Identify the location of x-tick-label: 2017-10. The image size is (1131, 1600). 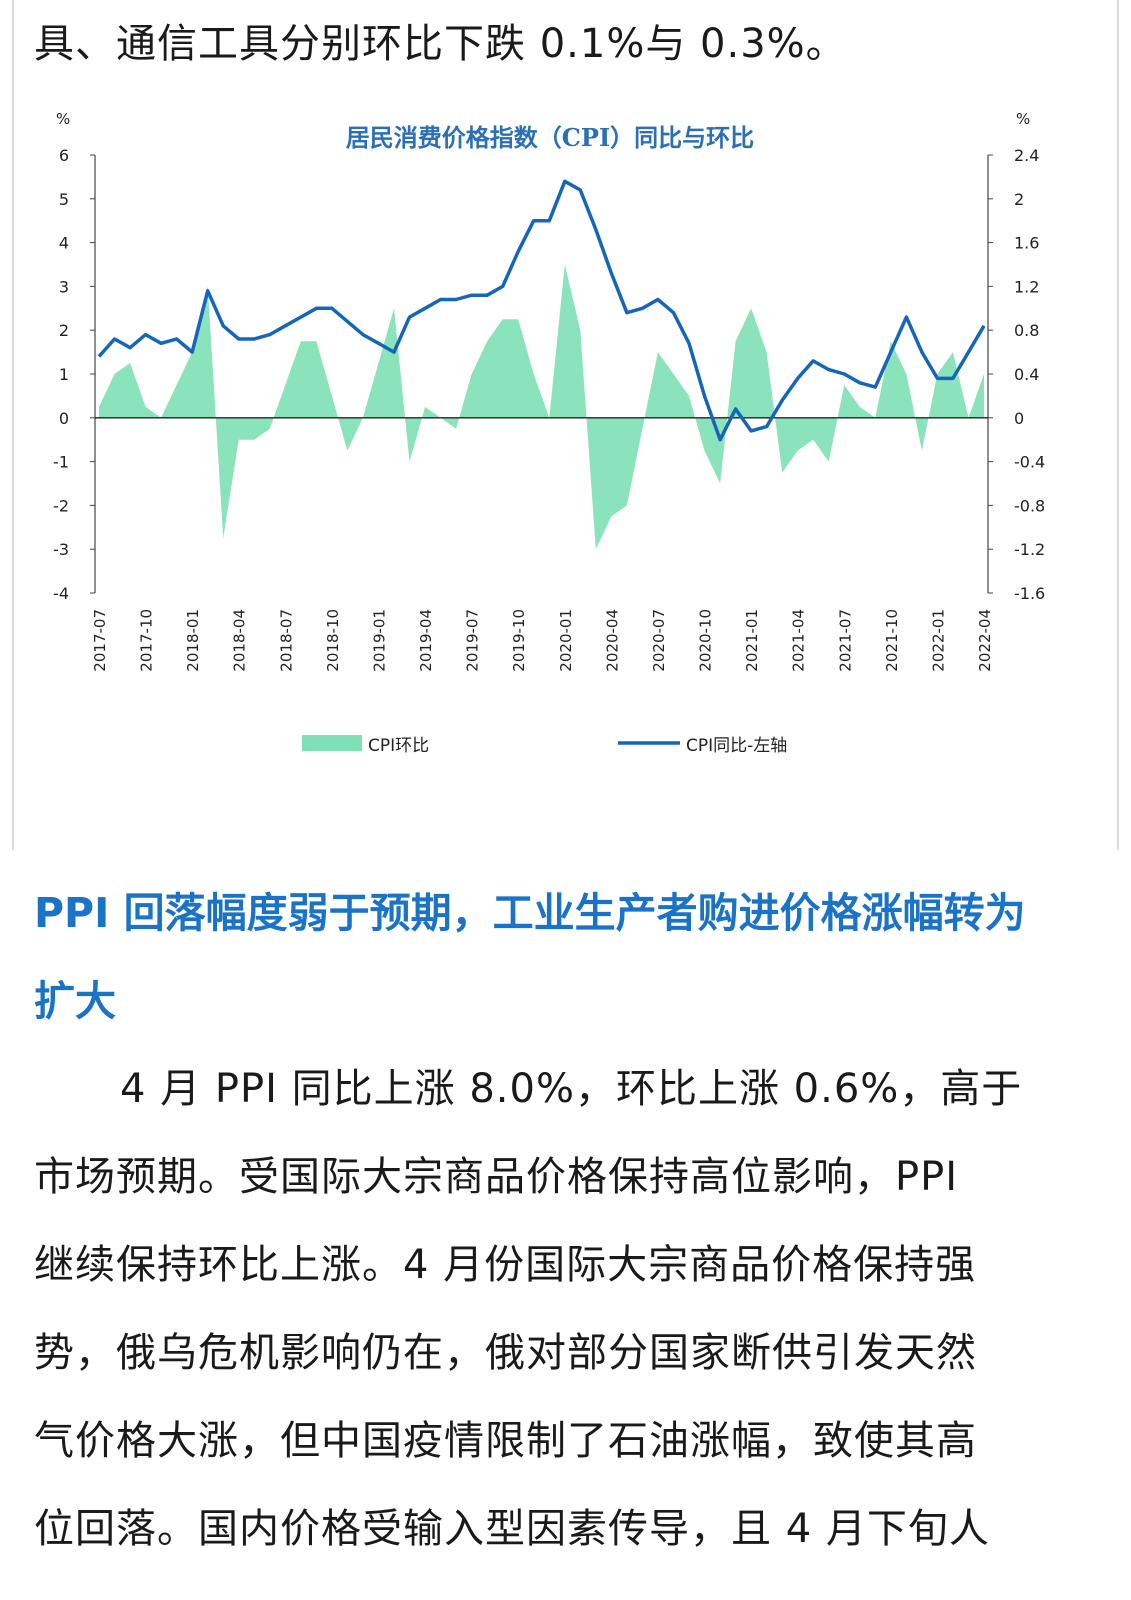
(147, 640).